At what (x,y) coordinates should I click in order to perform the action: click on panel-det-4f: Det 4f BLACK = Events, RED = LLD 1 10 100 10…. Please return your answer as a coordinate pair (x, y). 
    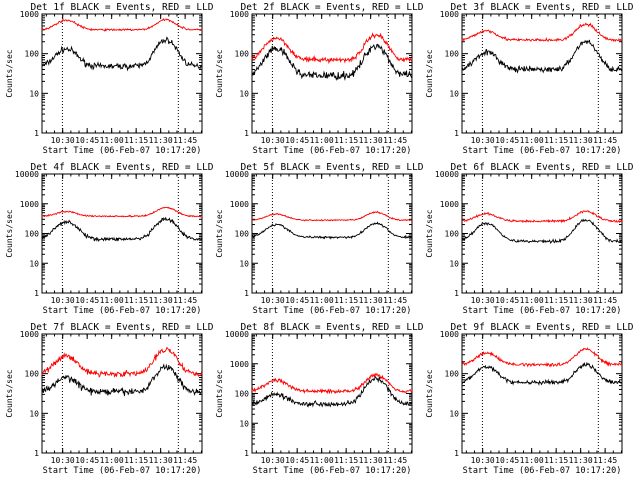
    Looking at the image, I should click on (109, 239).